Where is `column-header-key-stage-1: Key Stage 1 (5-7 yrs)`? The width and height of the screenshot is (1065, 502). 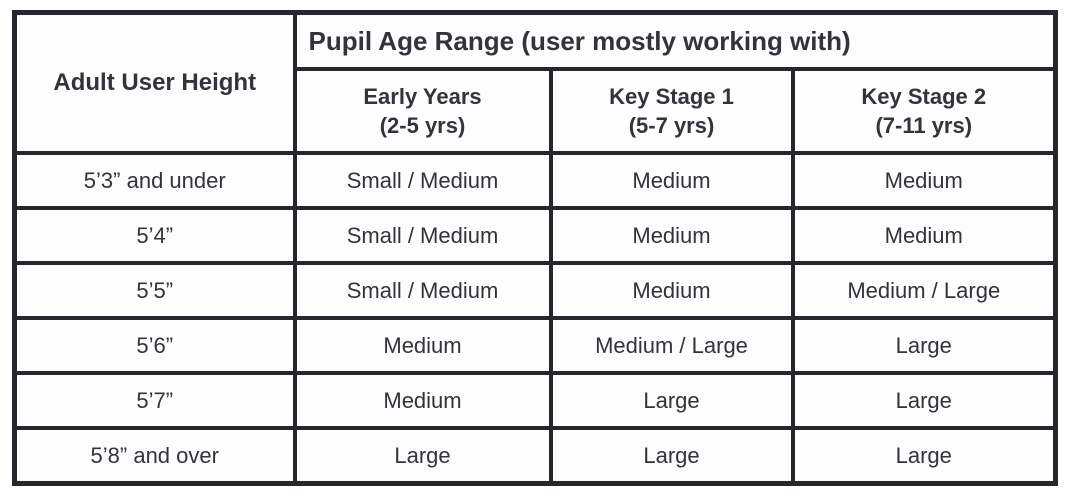 column-header-key-stage-1: Key Stage 1 (5-7 yrs) is located at coordinates (671, 111).